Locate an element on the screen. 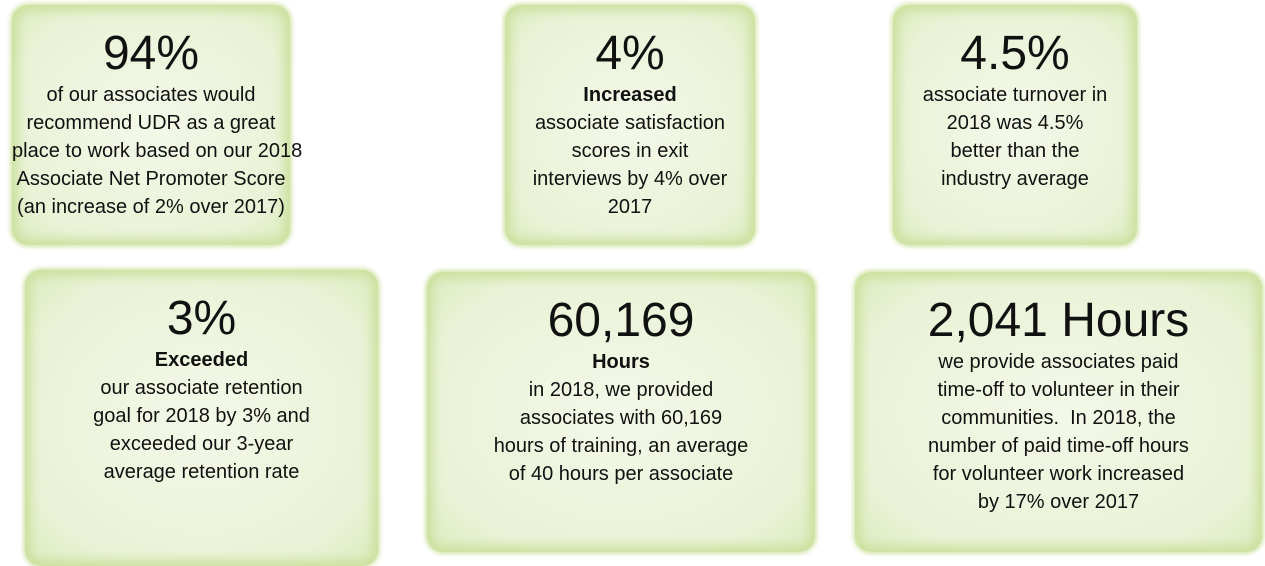  text-line: goal for 2018 by 3% and is located at coordinates (201, 416).